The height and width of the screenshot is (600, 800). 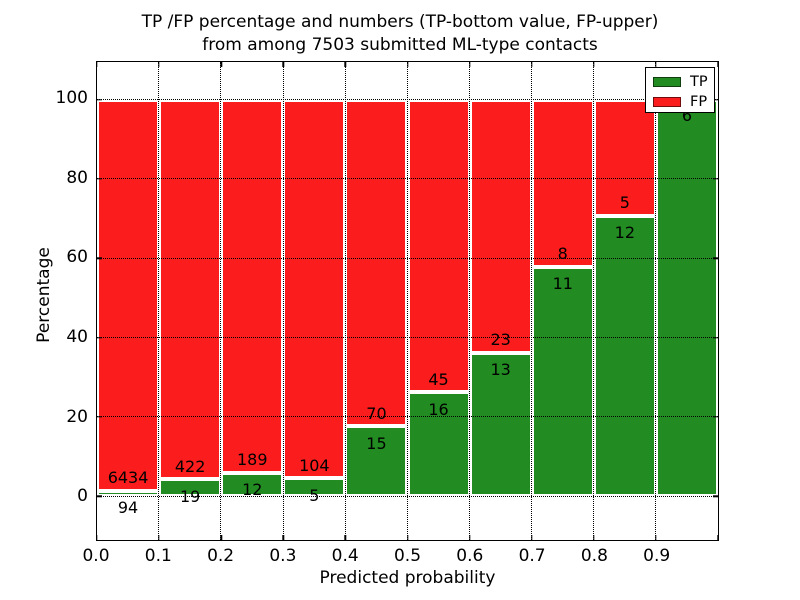 I want to click on x-tick-label: 0.9, so click(x=657, y=556).